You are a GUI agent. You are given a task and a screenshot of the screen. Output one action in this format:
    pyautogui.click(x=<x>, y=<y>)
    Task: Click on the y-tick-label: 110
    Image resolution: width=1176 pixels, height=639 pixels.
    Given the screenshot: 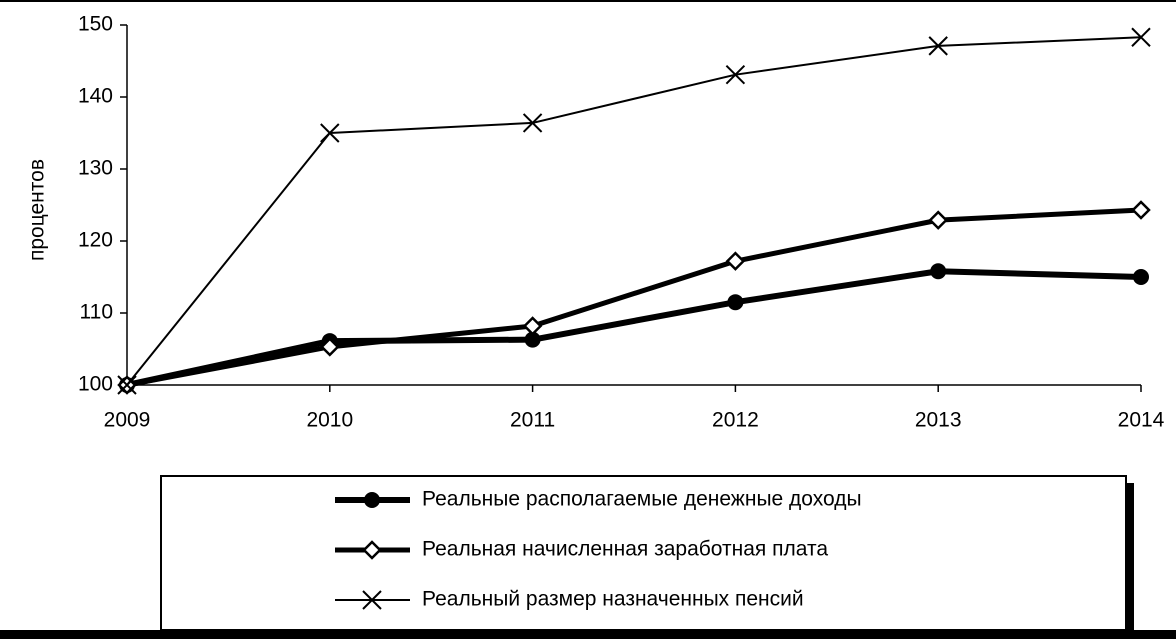 What is the action you would take?
    pyautogui.click(x=96, y=312)
    